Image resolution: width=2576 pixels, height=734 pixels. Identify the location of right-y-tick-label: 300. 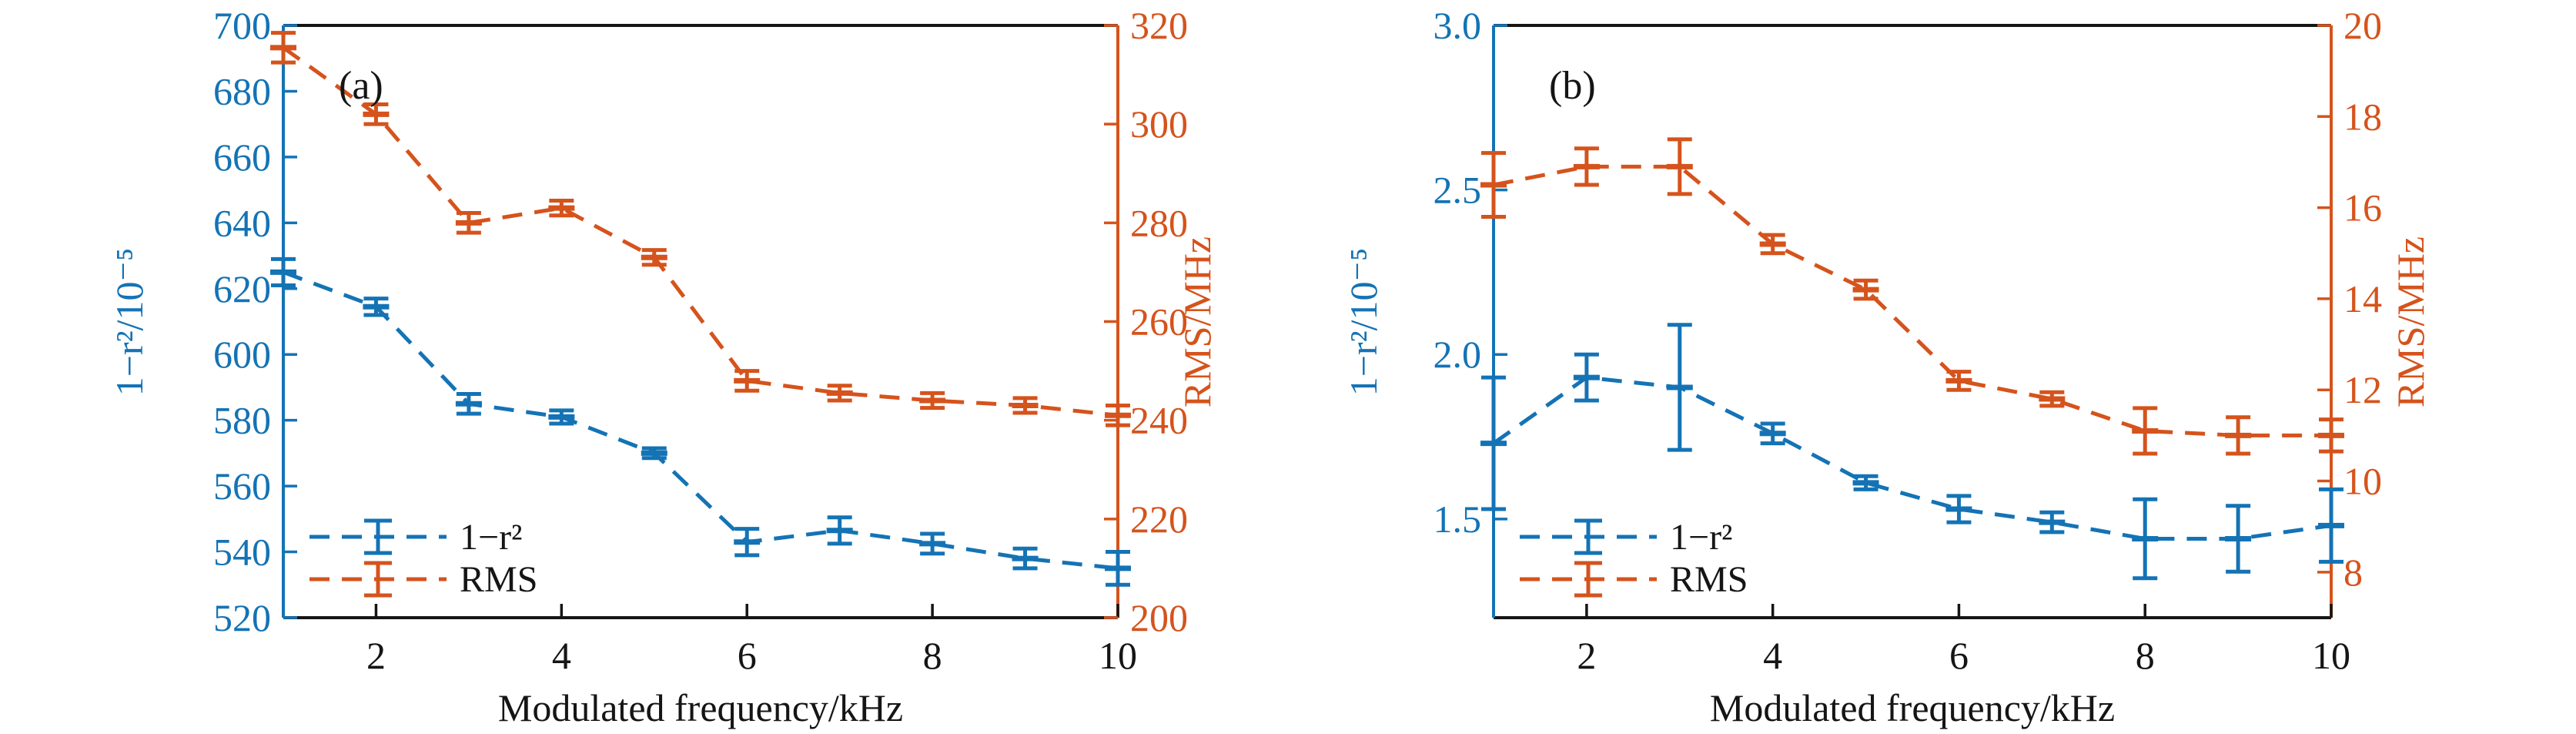
(1159, 124).